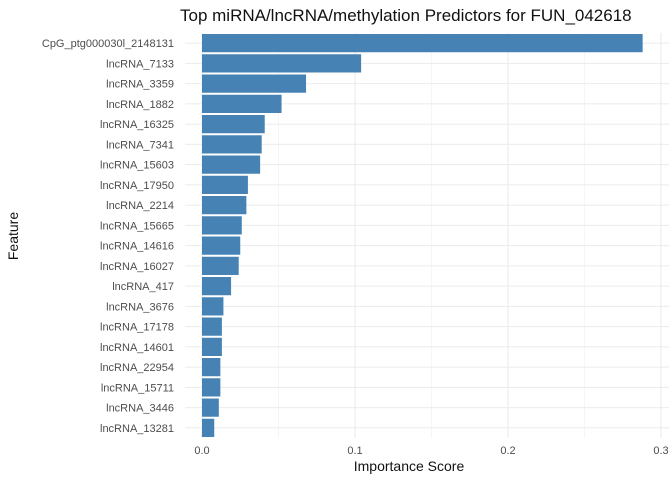 The width and height of the screenshot is (672, 480). What do you see at coordinates (409, 466) in the screenshot?
I see `x-axis-label: Importance Score` at bounding box center [409, 466].